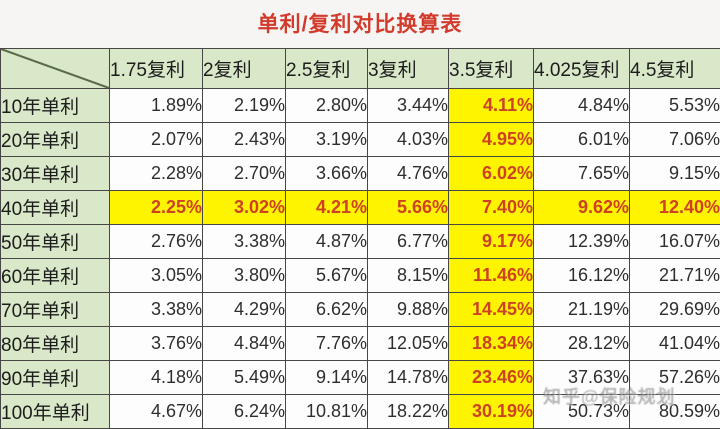 This screenshot has height=429, width=720. Describe the element at coordinates (674, 241) in the screenshot. I see `value-cell: 16.07%` at that location.